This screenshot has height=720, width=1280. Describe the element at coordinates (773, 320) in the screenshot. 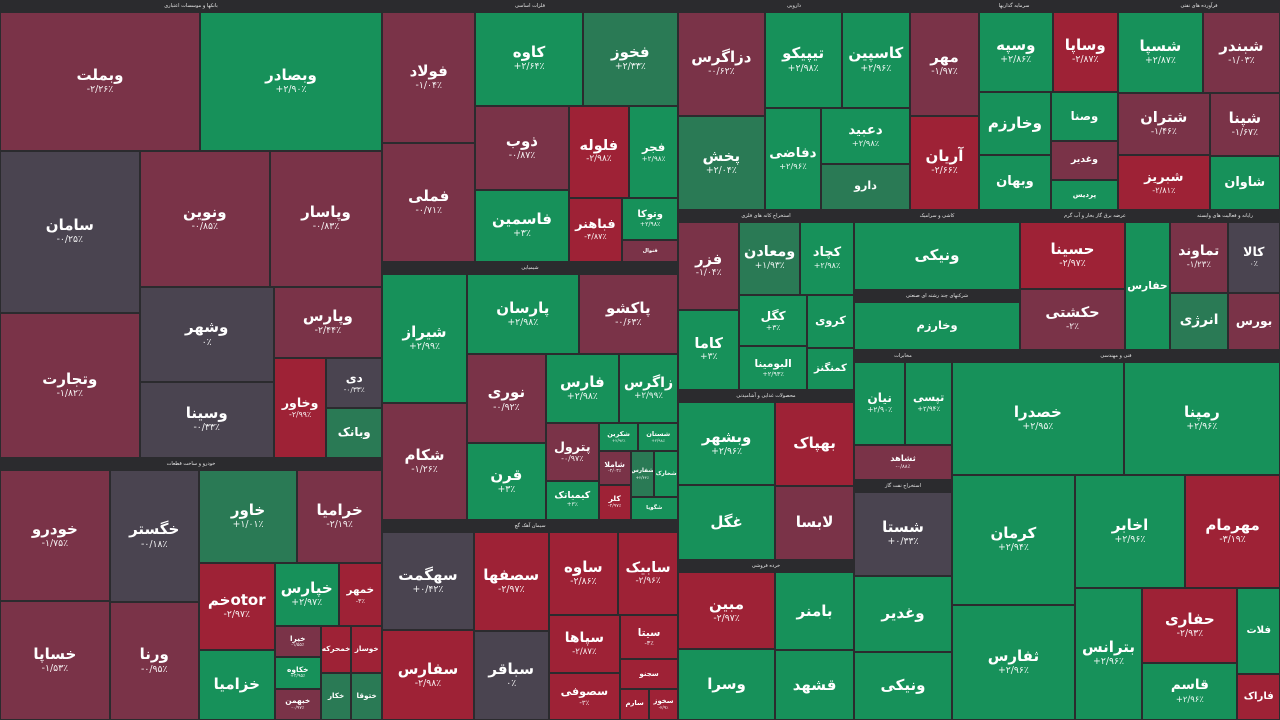

I see `stock-tile: کگل +۳٪` at that location.